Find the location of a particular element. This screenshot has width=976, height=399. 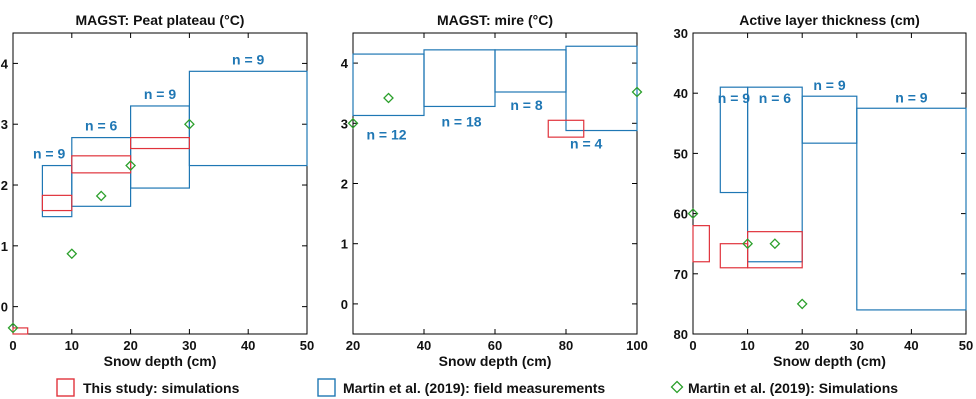

sample-count-label: n = 8 is located at coordinates (526, 105).